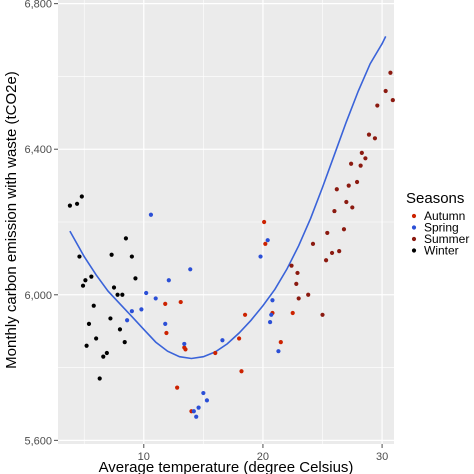 The height and width of the screenshot is (474, 474). Describe the element at coordinates (414, 239) in the screenshot. I see `legend-key-summer` at that location.